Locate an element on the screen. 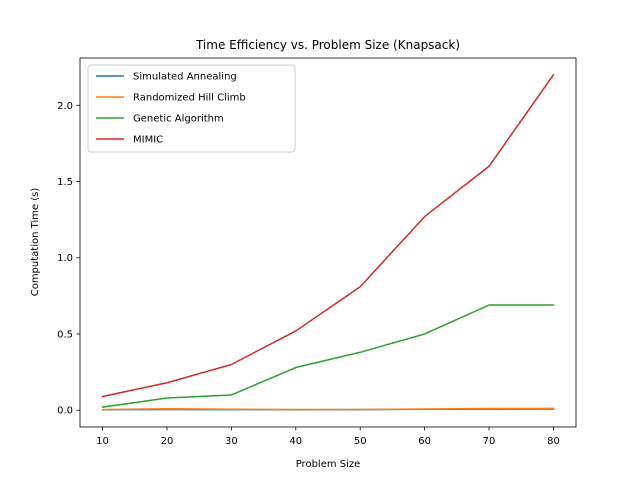  y-axis-ticks: 0.0 0.5 1.0 1.5 2.0 is located at coordinates (68, 259).